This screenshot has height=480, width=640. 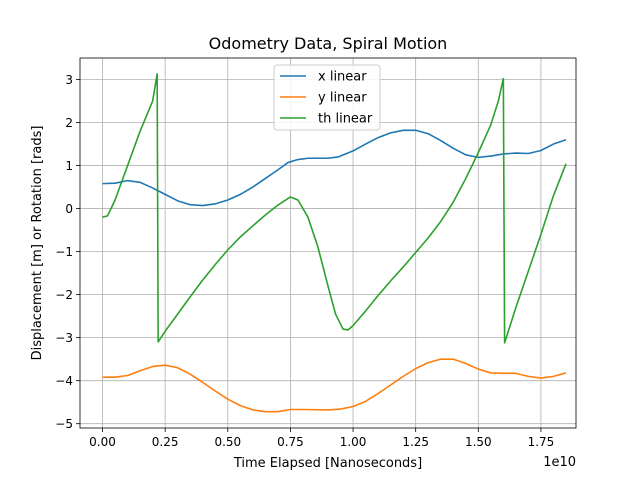 I want to click on legend-label-y-linear: y linear, so click(x=342, y=98).